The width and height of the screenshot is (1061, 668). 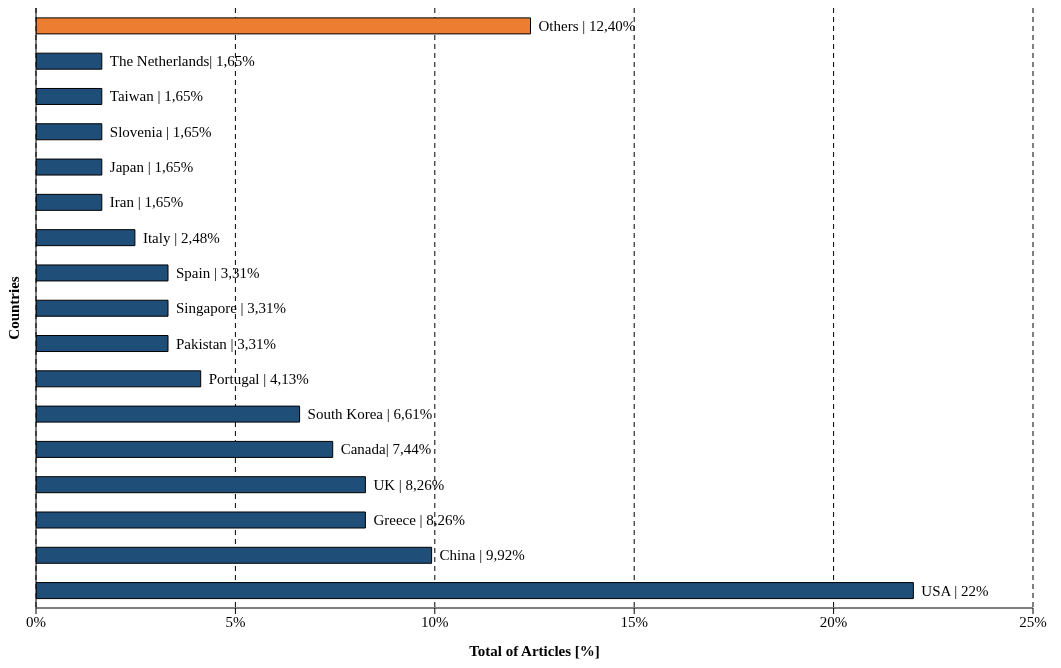 I want to click on data-label: China | 9,92%, so click(x=482, y=555).